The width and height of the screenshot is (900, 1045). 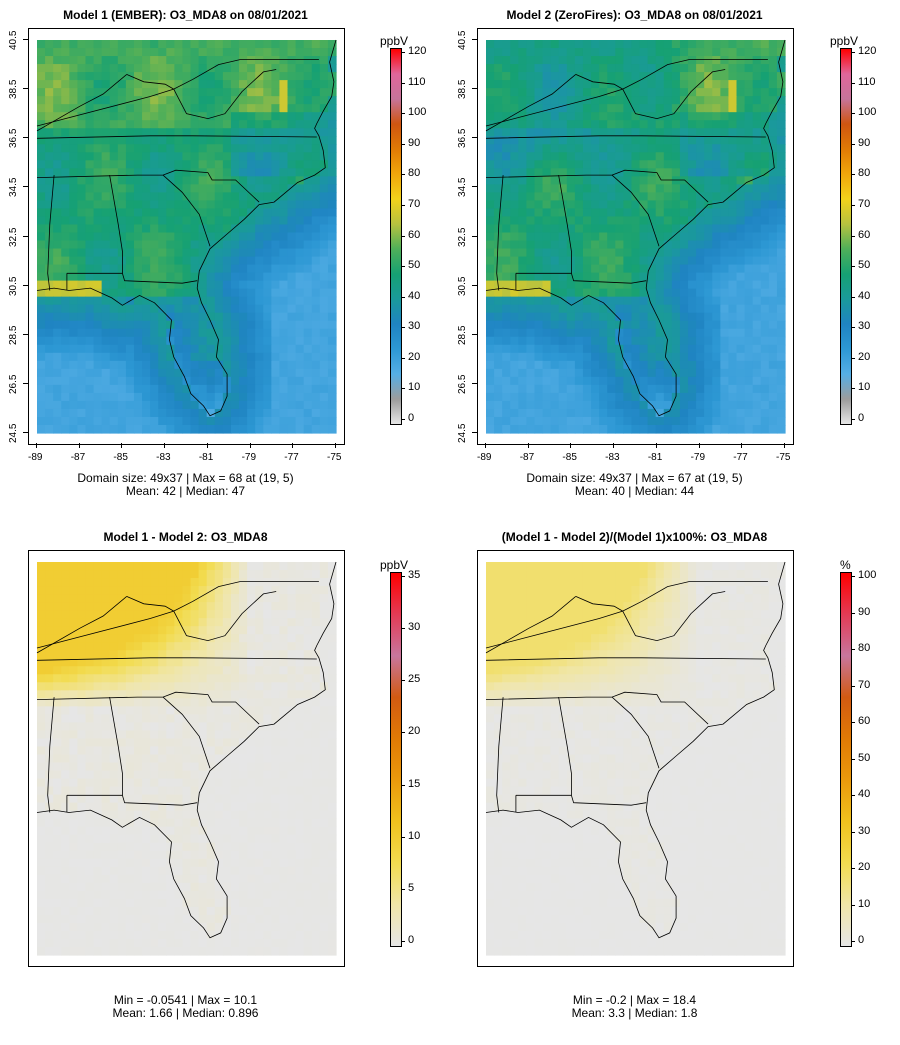 I want to click on x-tick-label: -87, so click(x=527, y=457).